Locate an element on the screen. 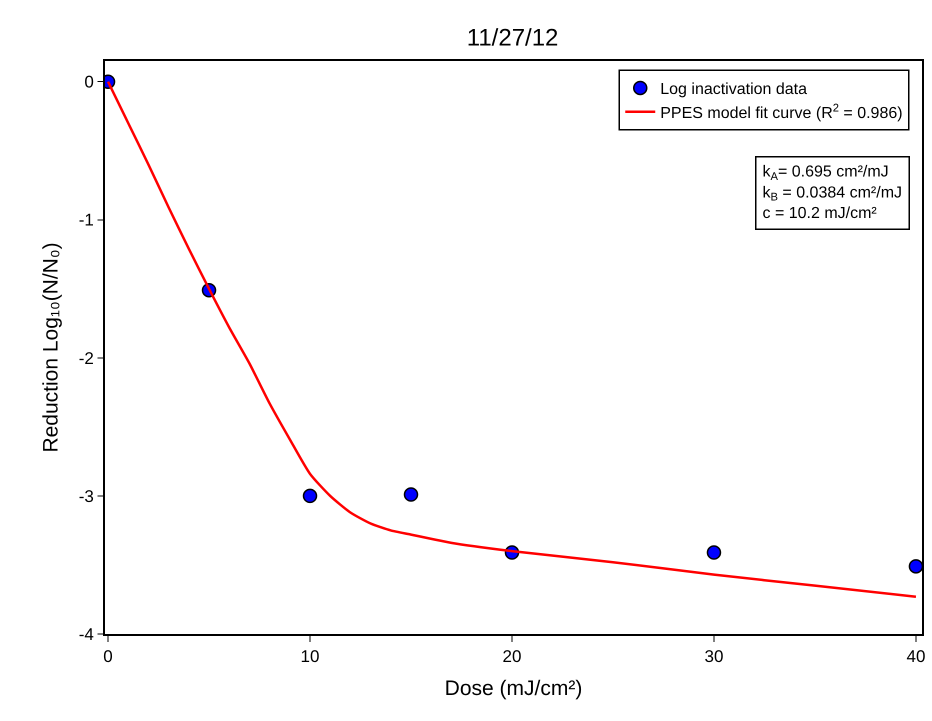 This screenshot has height=721, width=932. annotation: c = 10.2 mJ/cm² is located at coordinates (820, 213).